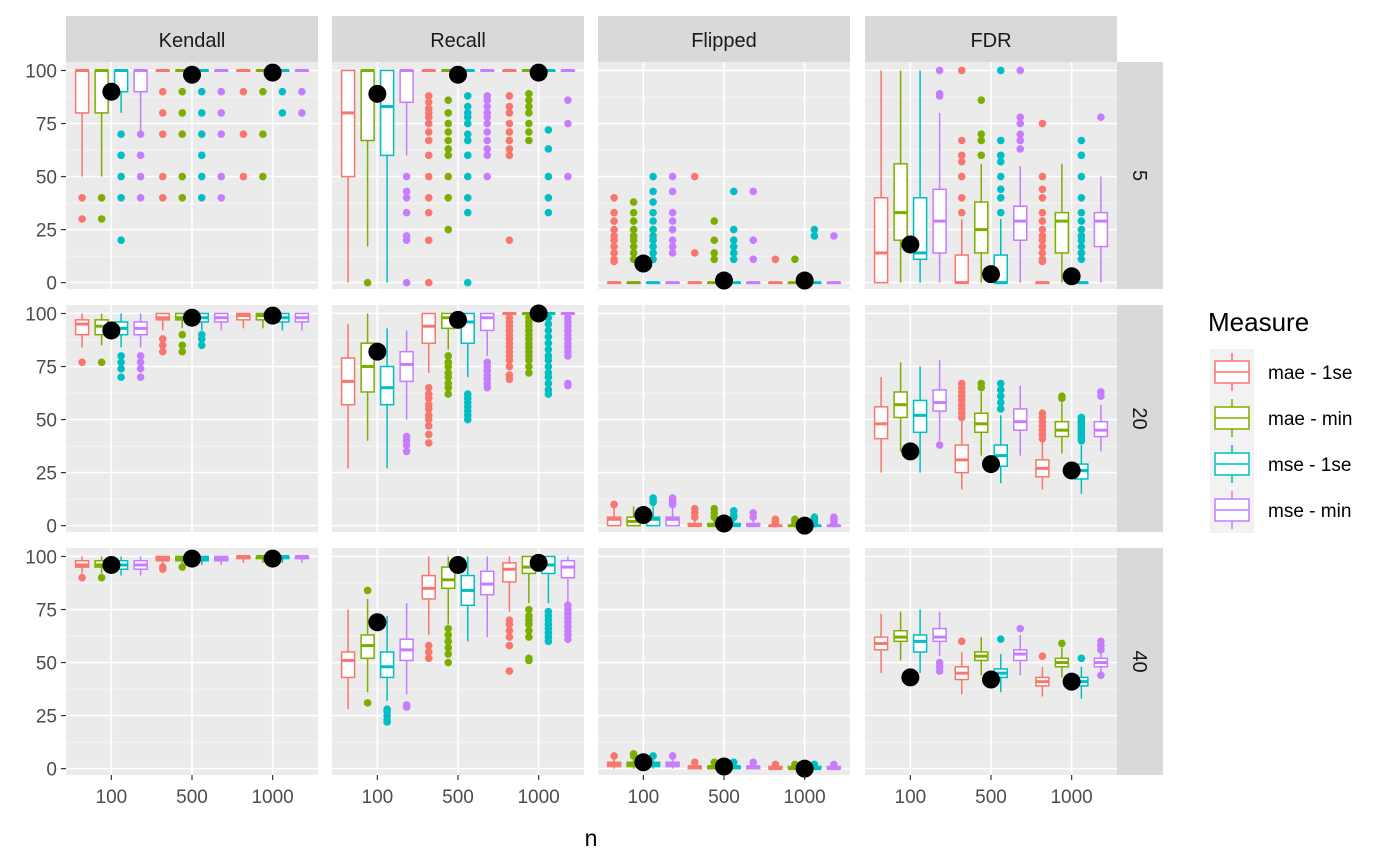 The width and height of the screenshot is (1400, 865). What do you see at coordinates (991, 39) in the screenshot?
I see `strip-background` at bounding box center [991, 39].